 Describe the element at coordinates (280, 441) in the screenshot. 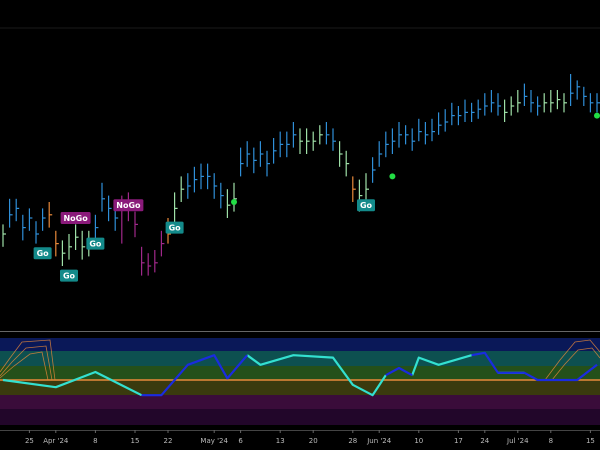

I see `x-tick-label: 13` at that location.